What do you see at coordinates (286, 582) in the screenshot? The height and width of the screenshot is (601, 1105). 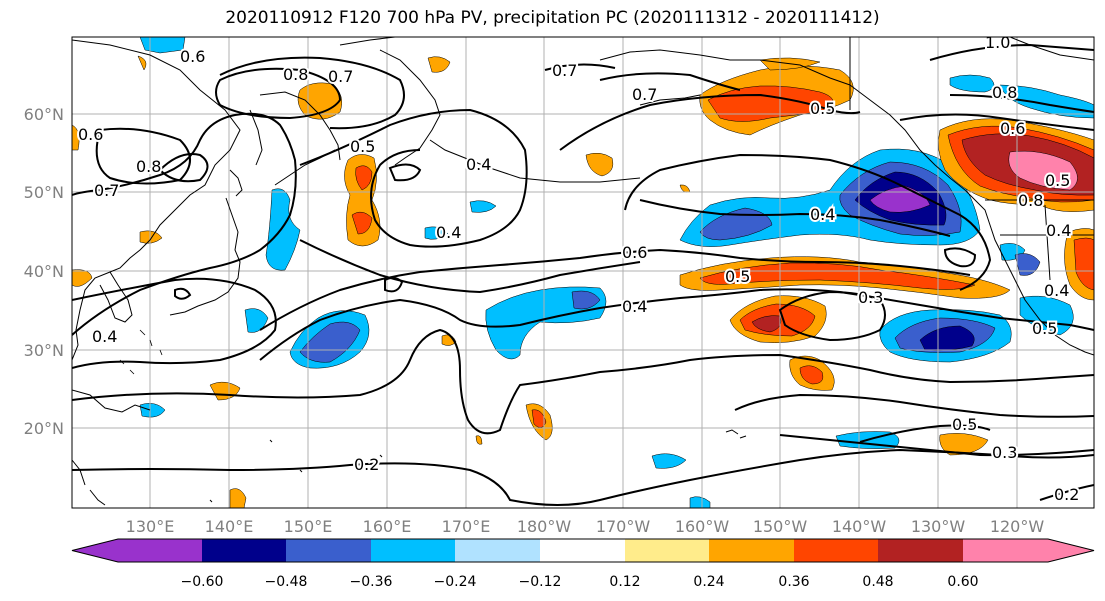 I see `colorbar-tick-label: −0.48` at bounding box center [286, 582].